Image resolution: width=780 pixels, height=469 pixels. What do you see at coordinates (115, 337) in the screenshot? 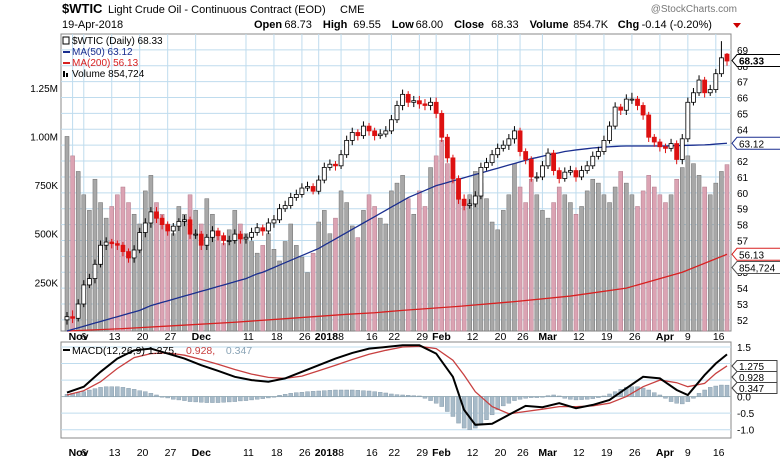
I see `x-axis-label: 13` at bounding box center [115, 337].